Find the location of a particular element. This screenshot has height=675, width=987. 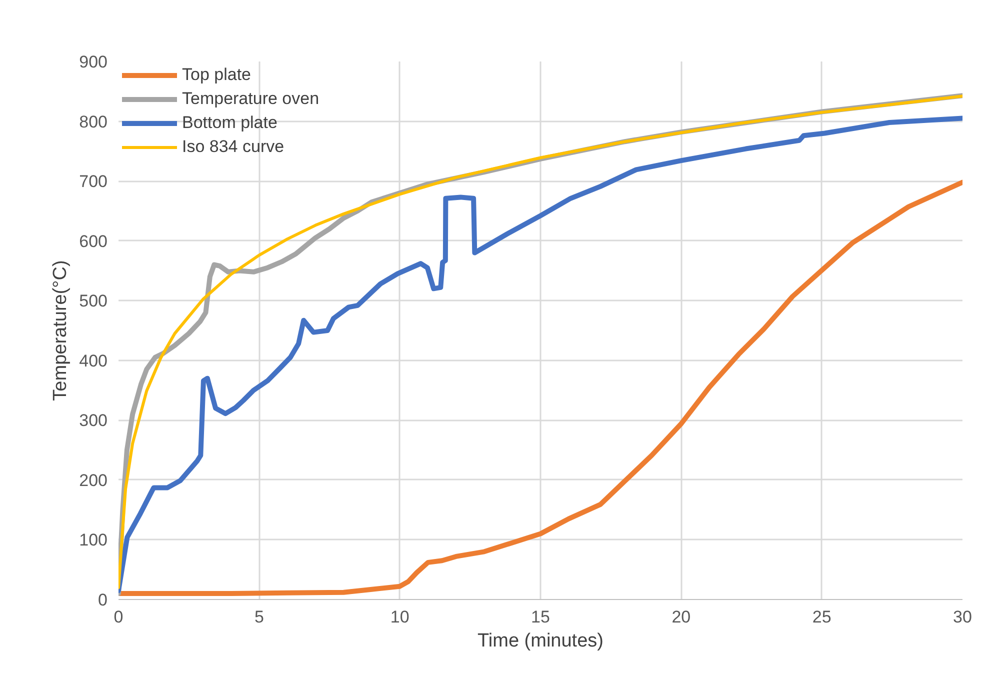

x-tick-label: 25 is located at coordinates (822, 617).